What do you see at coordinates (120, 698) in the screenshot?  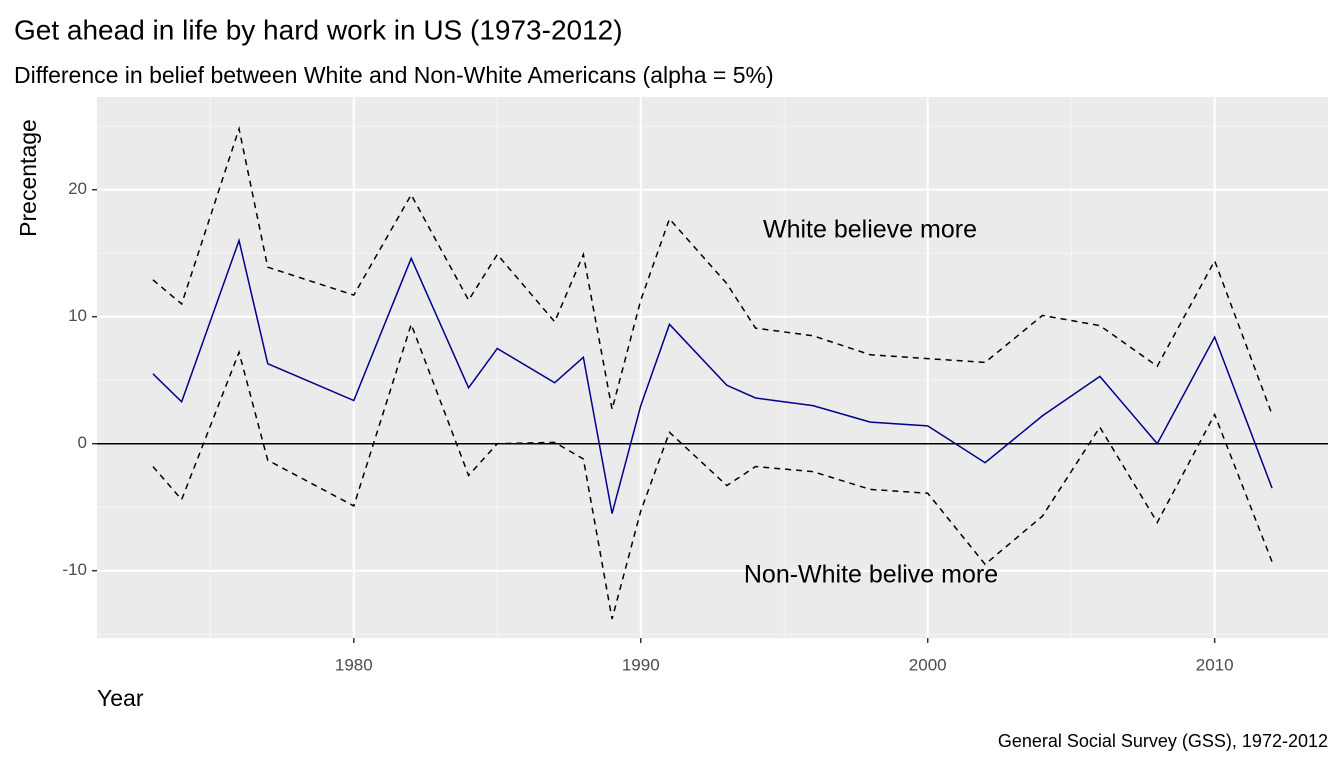 I see `x-axis-label: Year` at bounding box center [120, 698].